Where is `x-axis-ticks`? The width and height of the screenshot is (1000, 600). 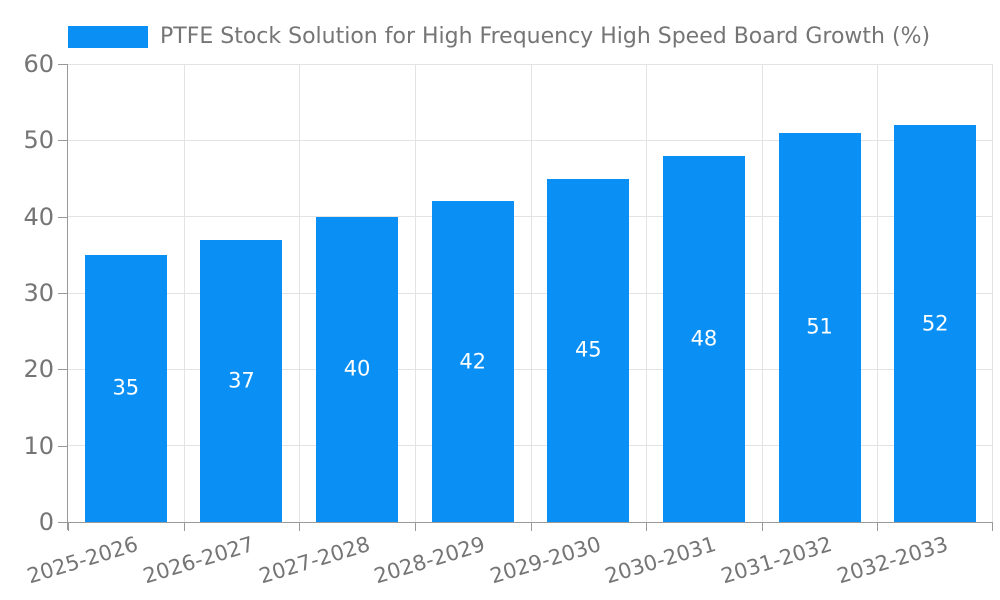 x-axis-ticks is located at coordinates (530, 526).